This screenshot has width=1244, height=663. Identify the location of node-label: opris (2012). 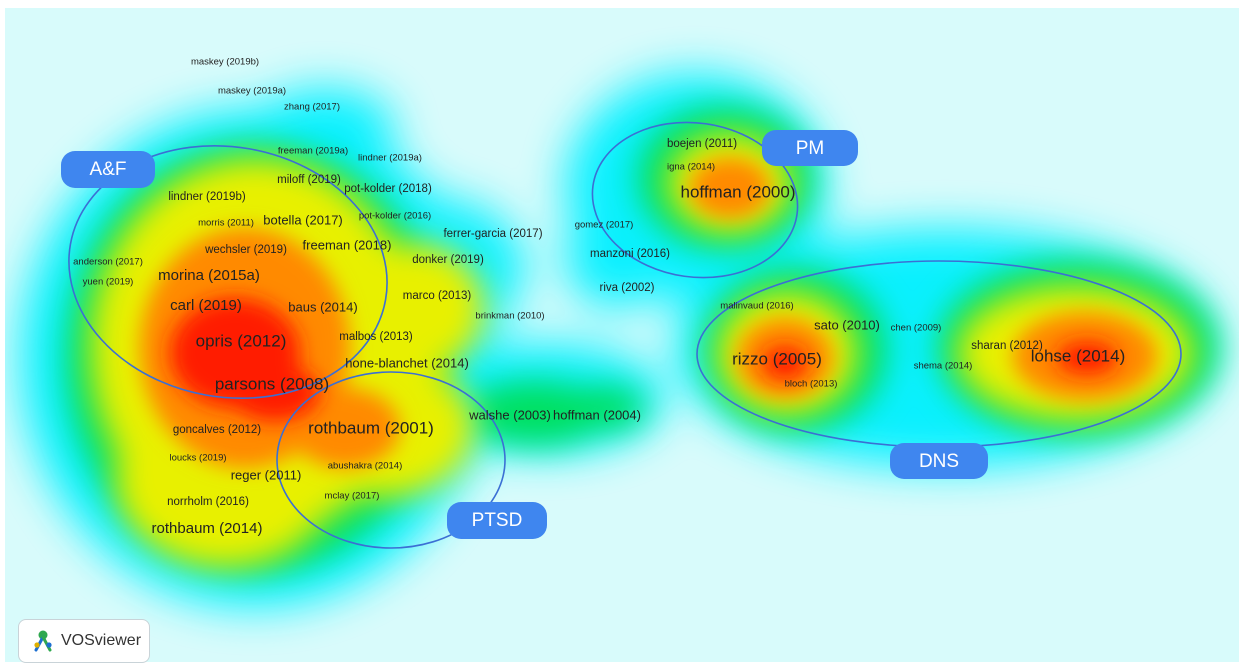
(241, 340).